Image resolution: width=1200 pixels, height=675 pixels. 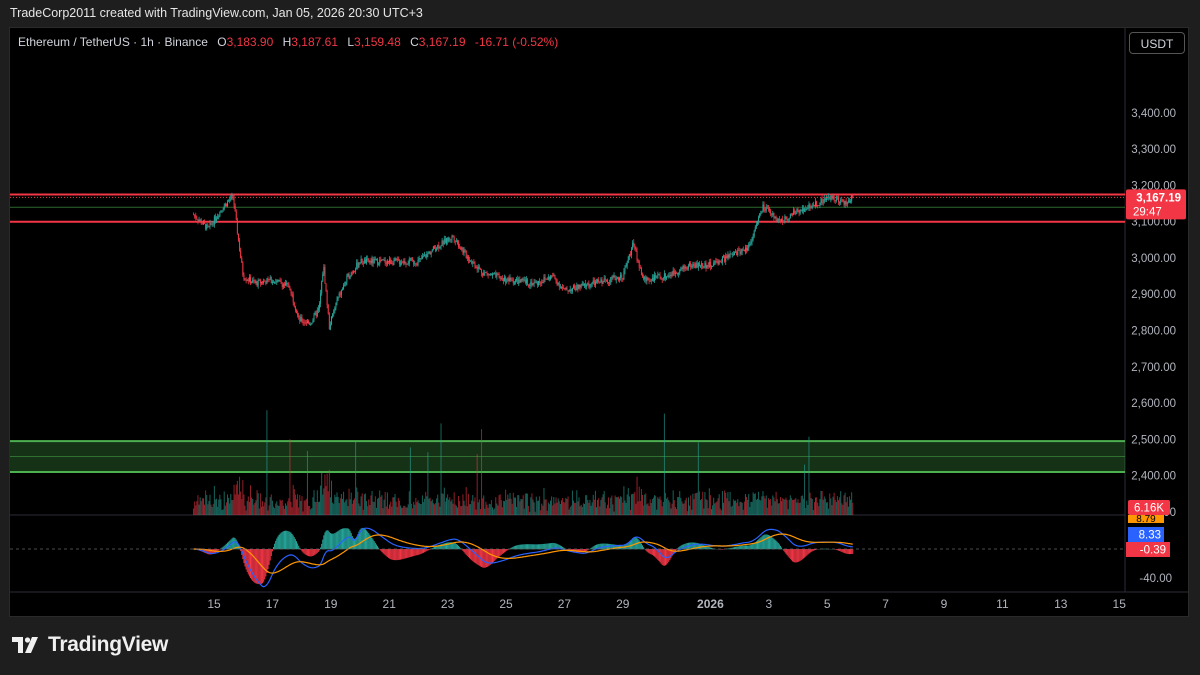 I want to click on candles, so click(x=523, y=261).